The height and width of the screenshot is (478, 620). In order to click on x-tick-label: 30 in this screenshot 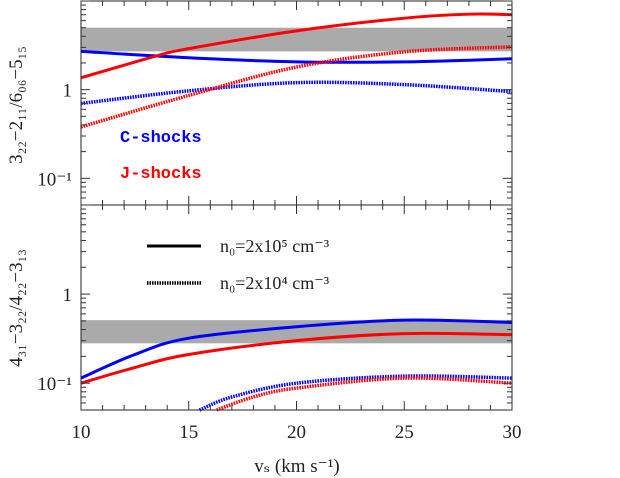, I will do `click(512, 432)`.